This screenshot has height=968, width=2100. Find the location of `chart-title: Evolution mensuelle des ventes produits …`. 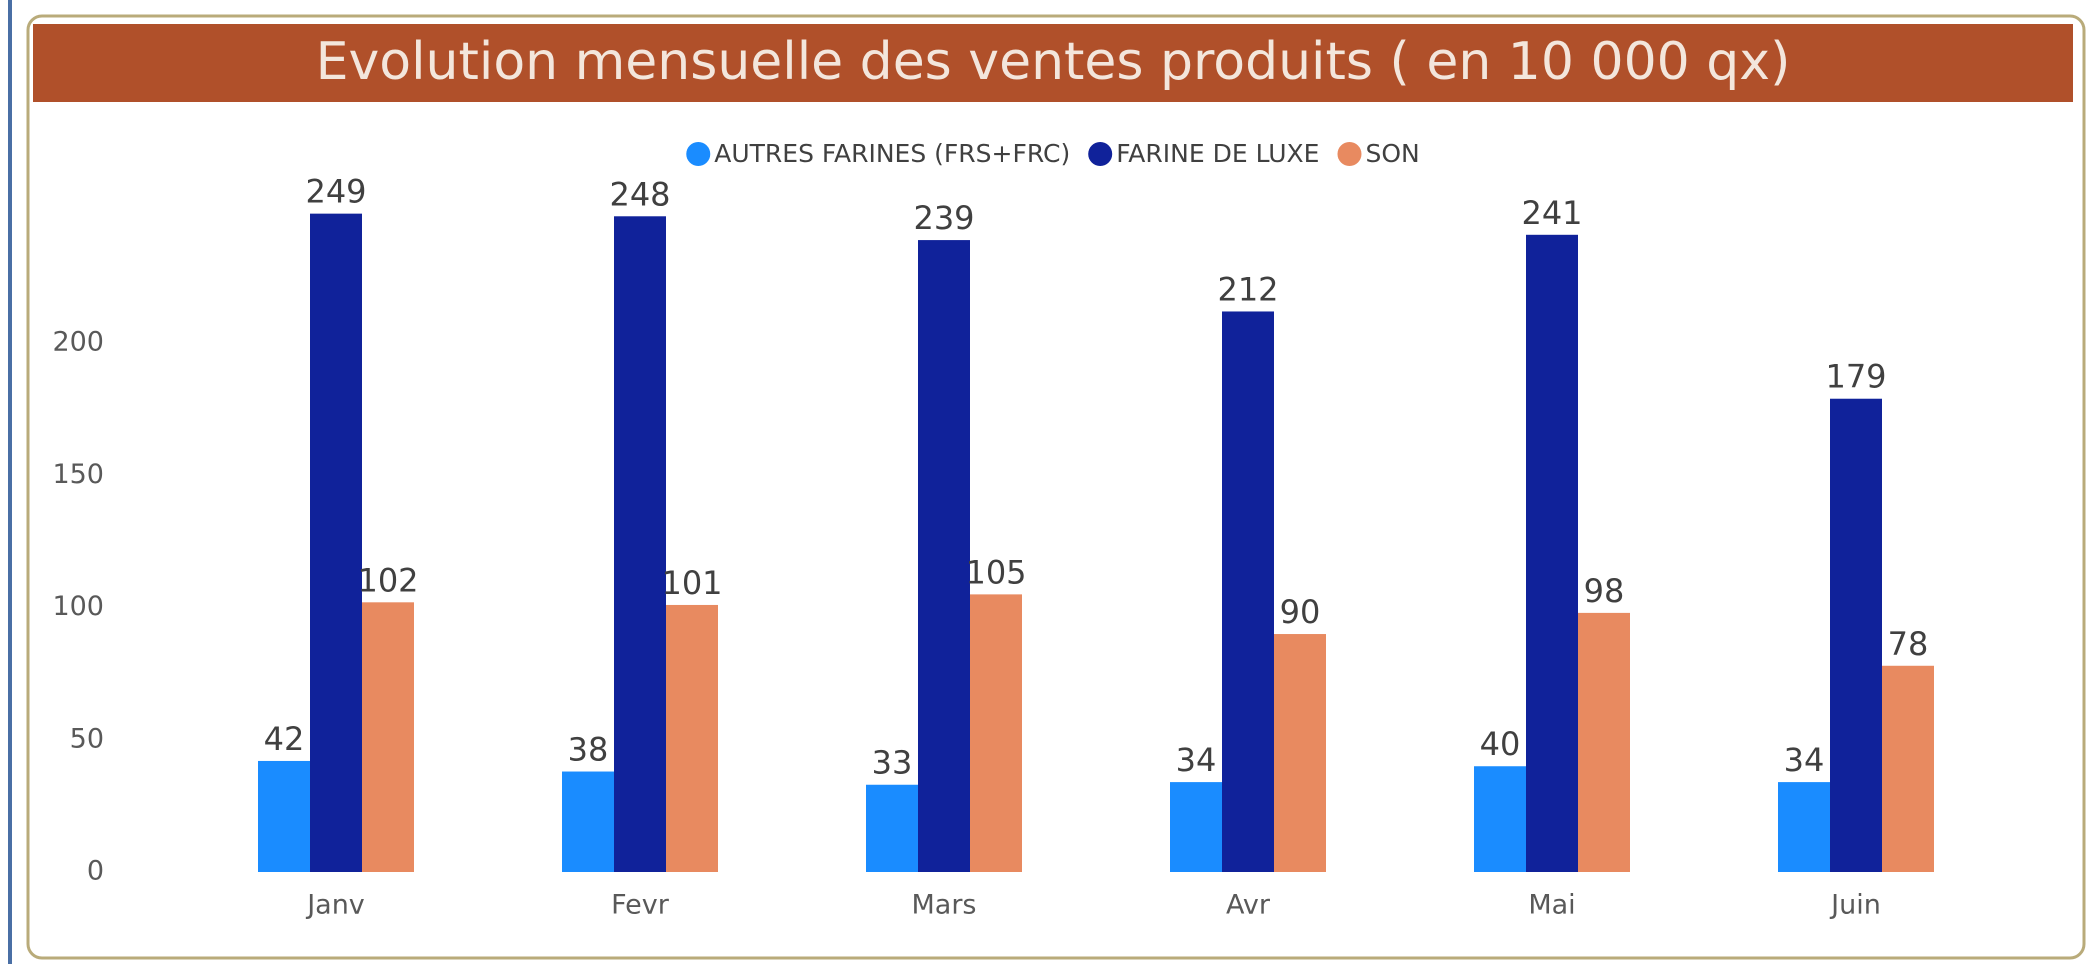

chart-title: Evolution mensuelle des ventes produits … is located at coordinates (1053, 62).